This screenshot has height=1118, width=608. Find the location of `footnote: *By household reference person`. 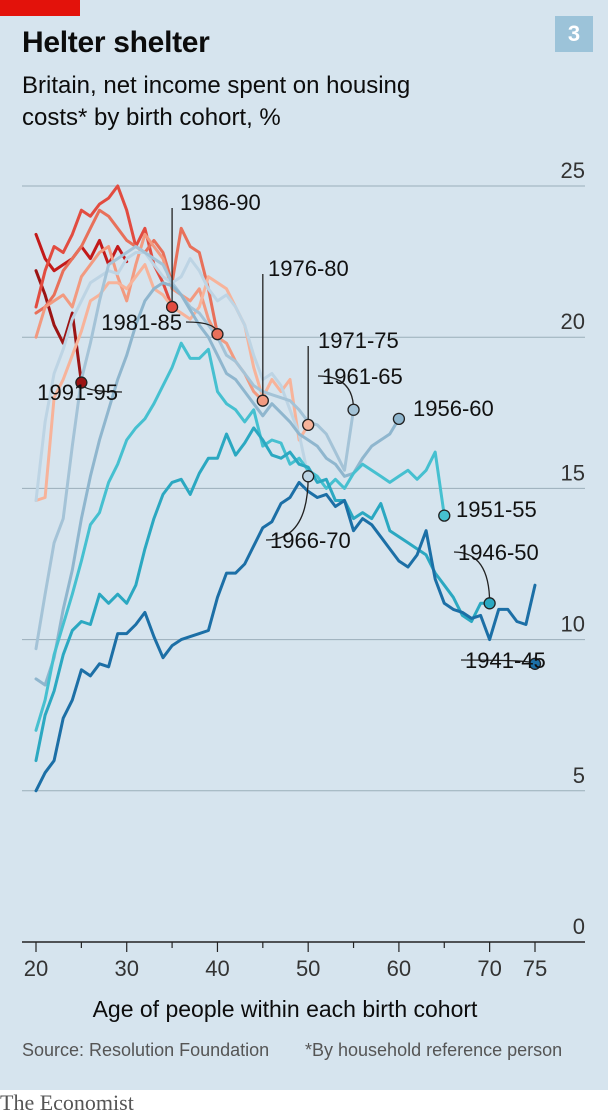

footnote: *By household reference person is located at coordinates (434, 1050).